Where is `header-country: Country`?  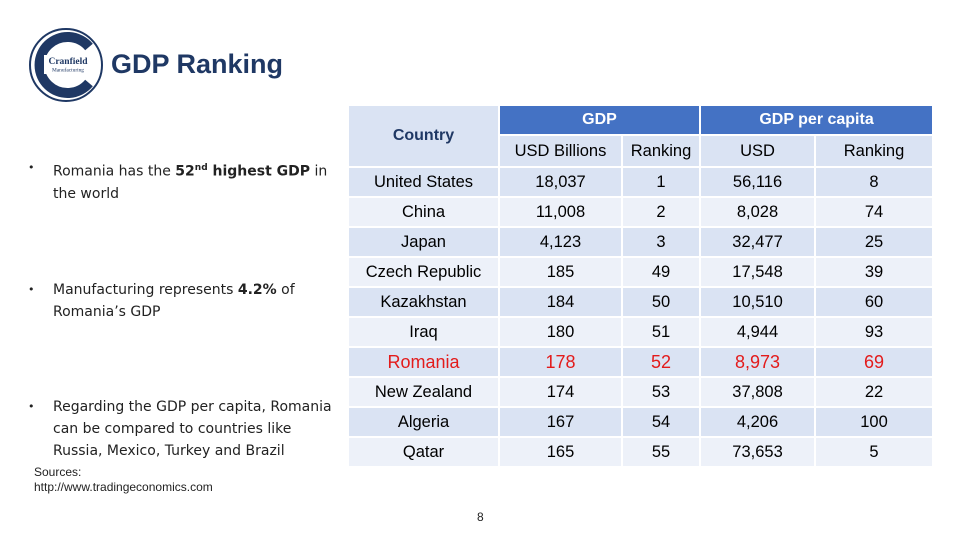 header-country: Country is located at coordinates (423, 136).